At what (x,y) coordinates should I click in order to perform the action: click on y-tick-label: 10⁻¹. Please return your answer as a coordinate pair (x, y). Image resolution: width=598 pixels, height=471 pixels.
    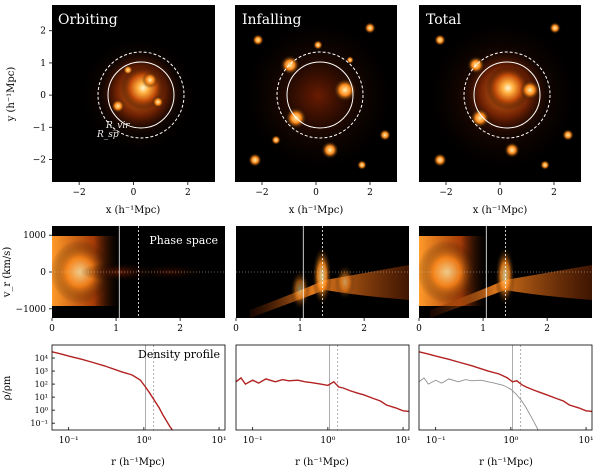
    Looking at the image, I should click on (39, 423).